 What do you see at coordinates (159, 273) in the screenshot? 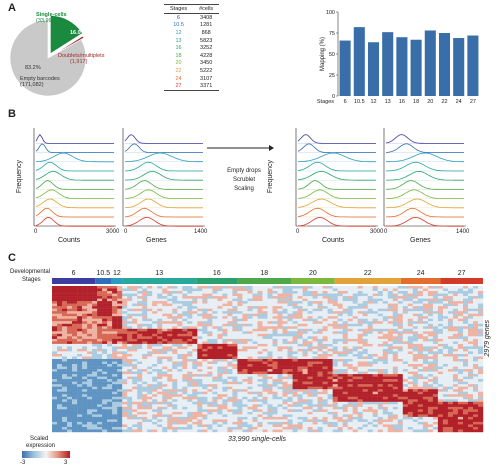
I see `stage-label: 13` at bounding box center [159, 273].